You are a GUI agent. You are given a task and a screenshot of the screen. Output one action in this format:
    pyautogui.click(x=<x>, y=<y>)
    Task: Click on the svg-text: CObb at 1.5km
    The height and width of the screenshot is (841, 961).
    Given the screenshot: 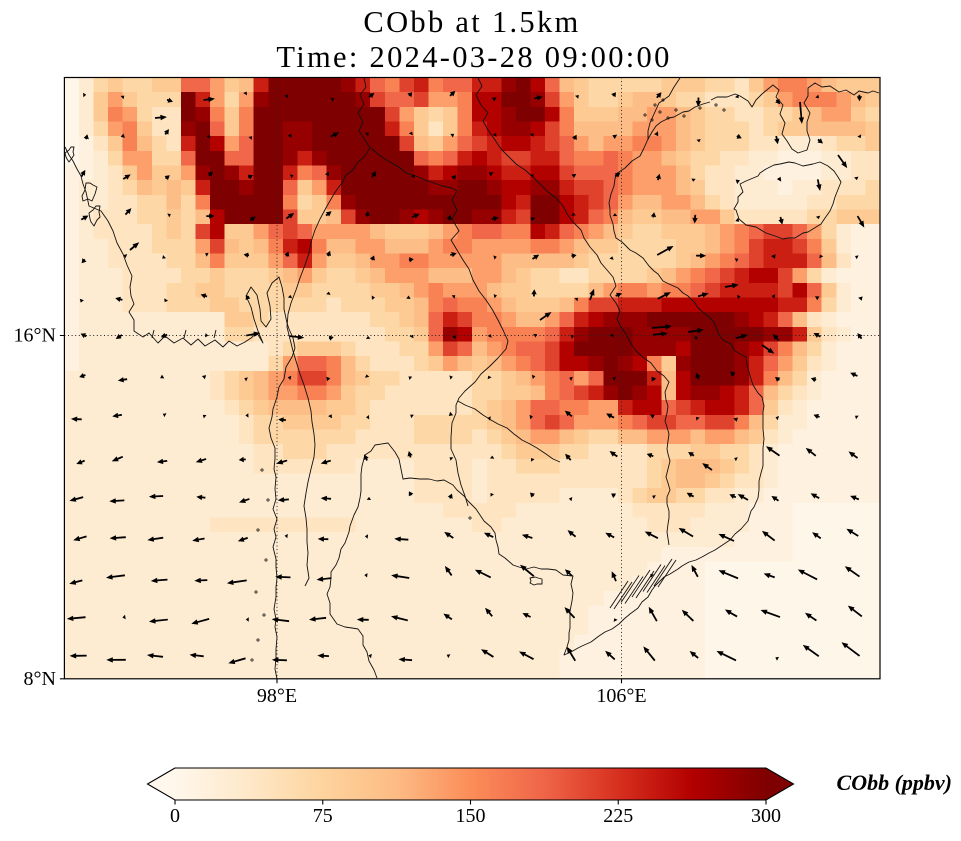 What is the action you would take?
    pyautogui.click(x=471, y=22)
    